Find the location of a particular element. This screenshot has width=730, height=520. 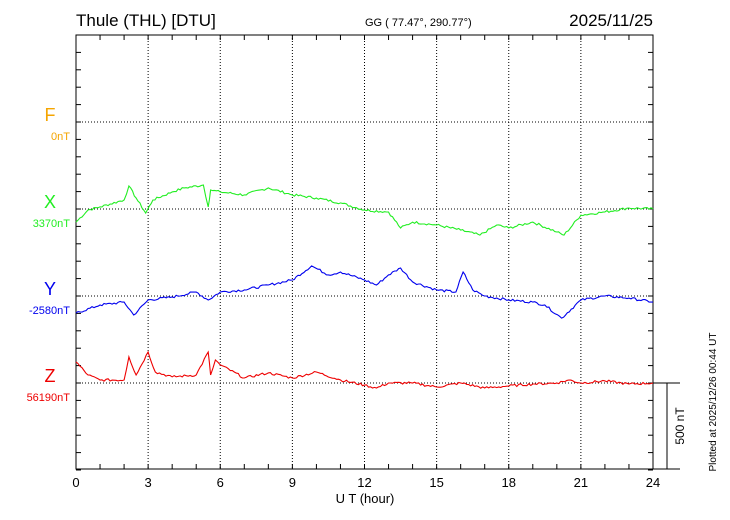

baseline-label-Z: 56190nT is located at coordinates (49, 398).